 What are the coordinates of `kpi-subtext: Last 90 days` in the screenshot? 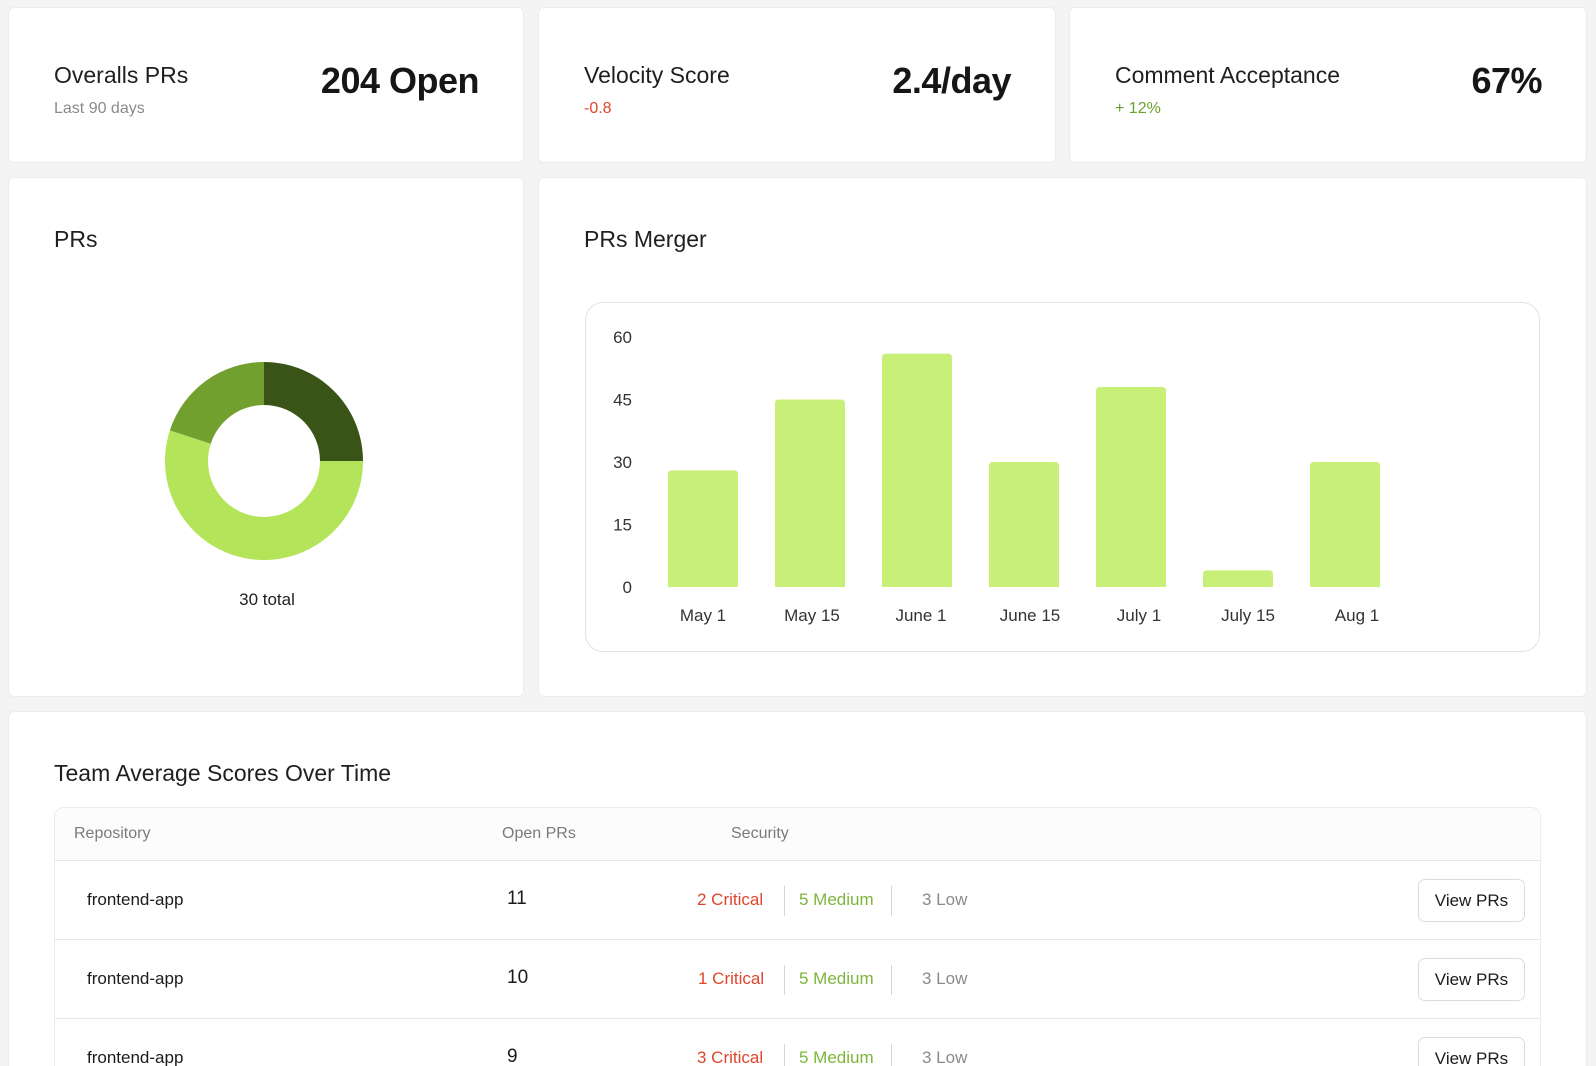 It's located at (99, 108).